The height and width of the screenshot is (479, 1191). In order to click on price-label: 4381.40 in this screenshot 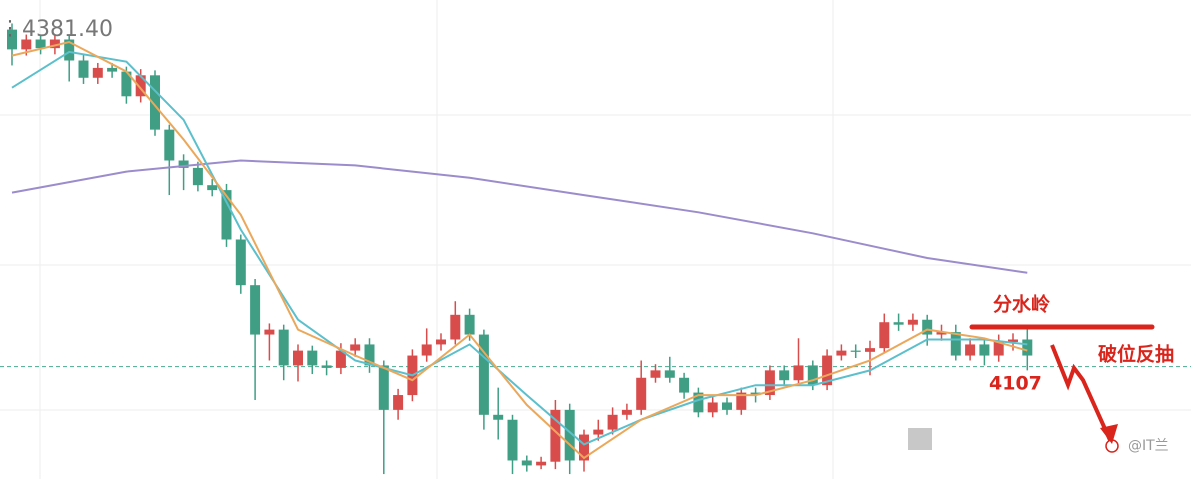, I will do `click(67, 29)`.